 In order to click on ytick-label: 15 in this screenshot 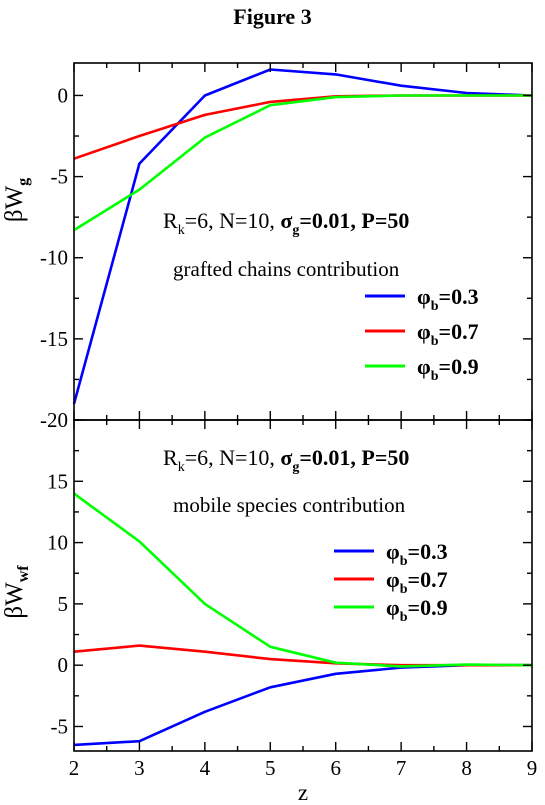, I will do `click(57, 481)`.